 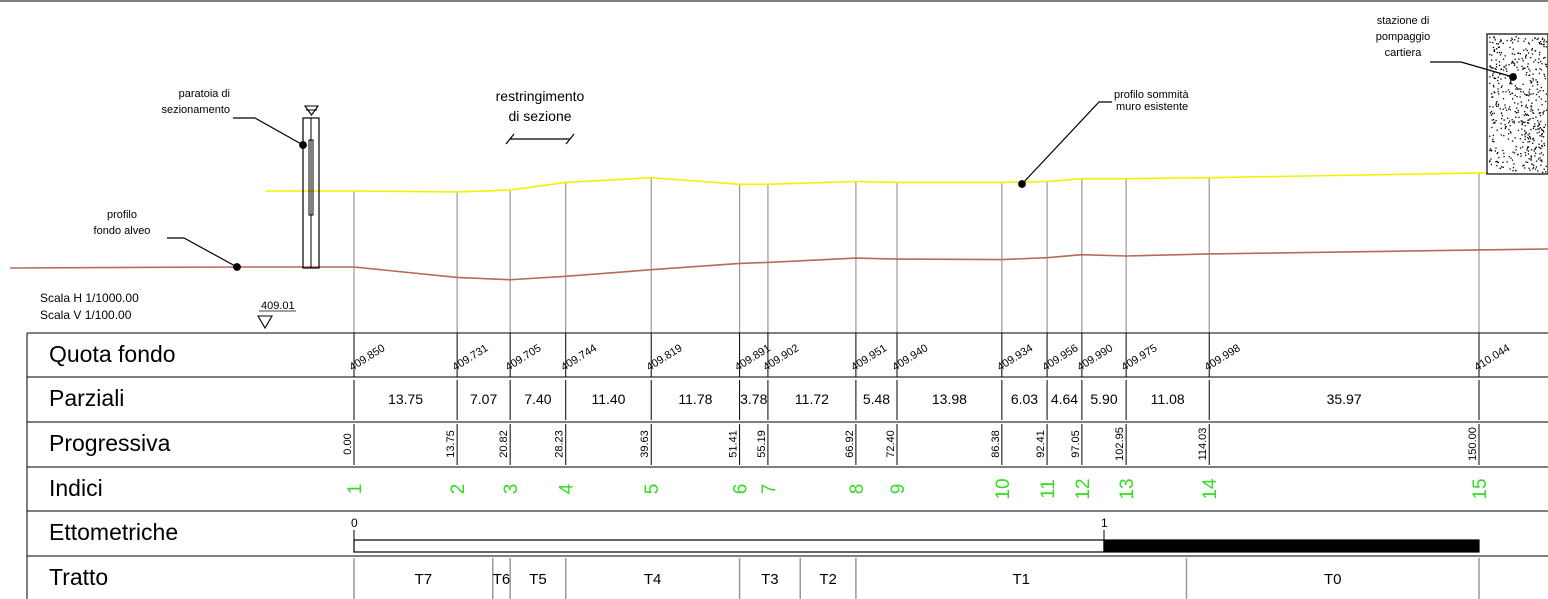 What do you see at coordinates (122, 215) in the screenshot?
I see `profilo-fondo-label-1: profilo` at bounding box center [122, 215].